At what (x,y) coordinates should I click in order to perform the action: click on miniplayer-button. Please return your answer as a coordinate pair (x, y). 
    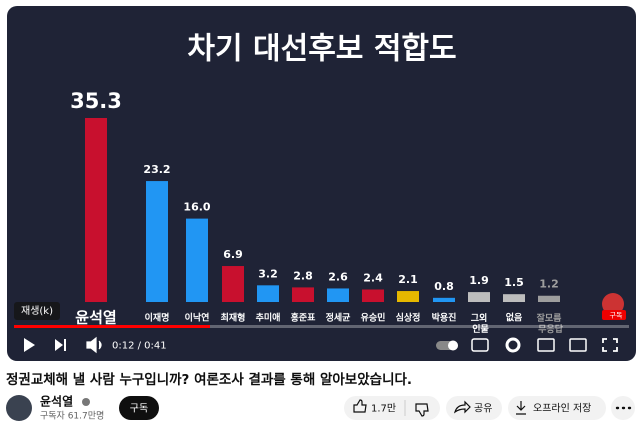
    Looking at the image, I should click on (546, 345).